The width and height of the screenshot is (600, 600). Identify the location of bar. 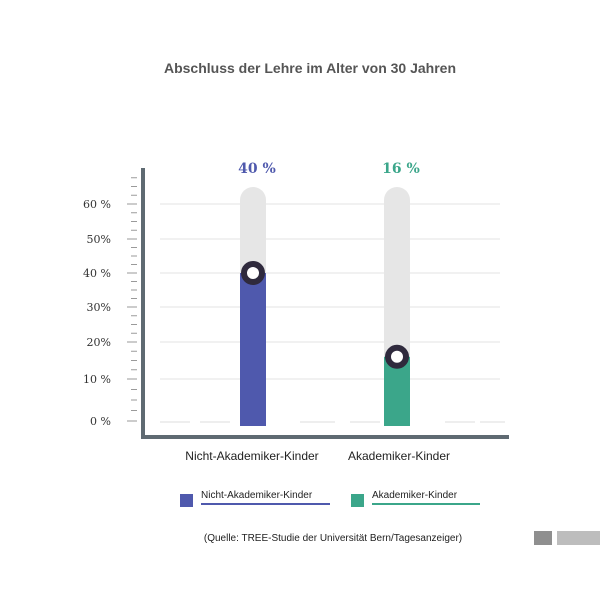
(253, 349).